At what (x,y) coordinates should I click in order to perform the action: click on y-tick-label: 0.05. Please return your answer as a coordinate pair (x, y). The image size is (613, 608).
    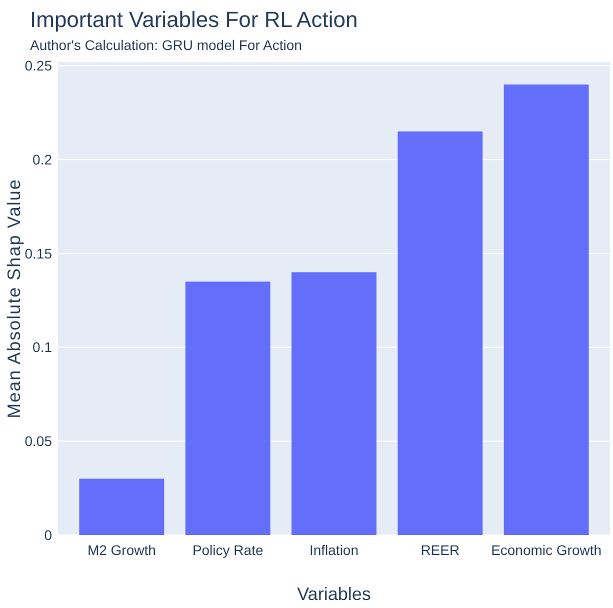
    Looking at the image, I should click on (38, 441).